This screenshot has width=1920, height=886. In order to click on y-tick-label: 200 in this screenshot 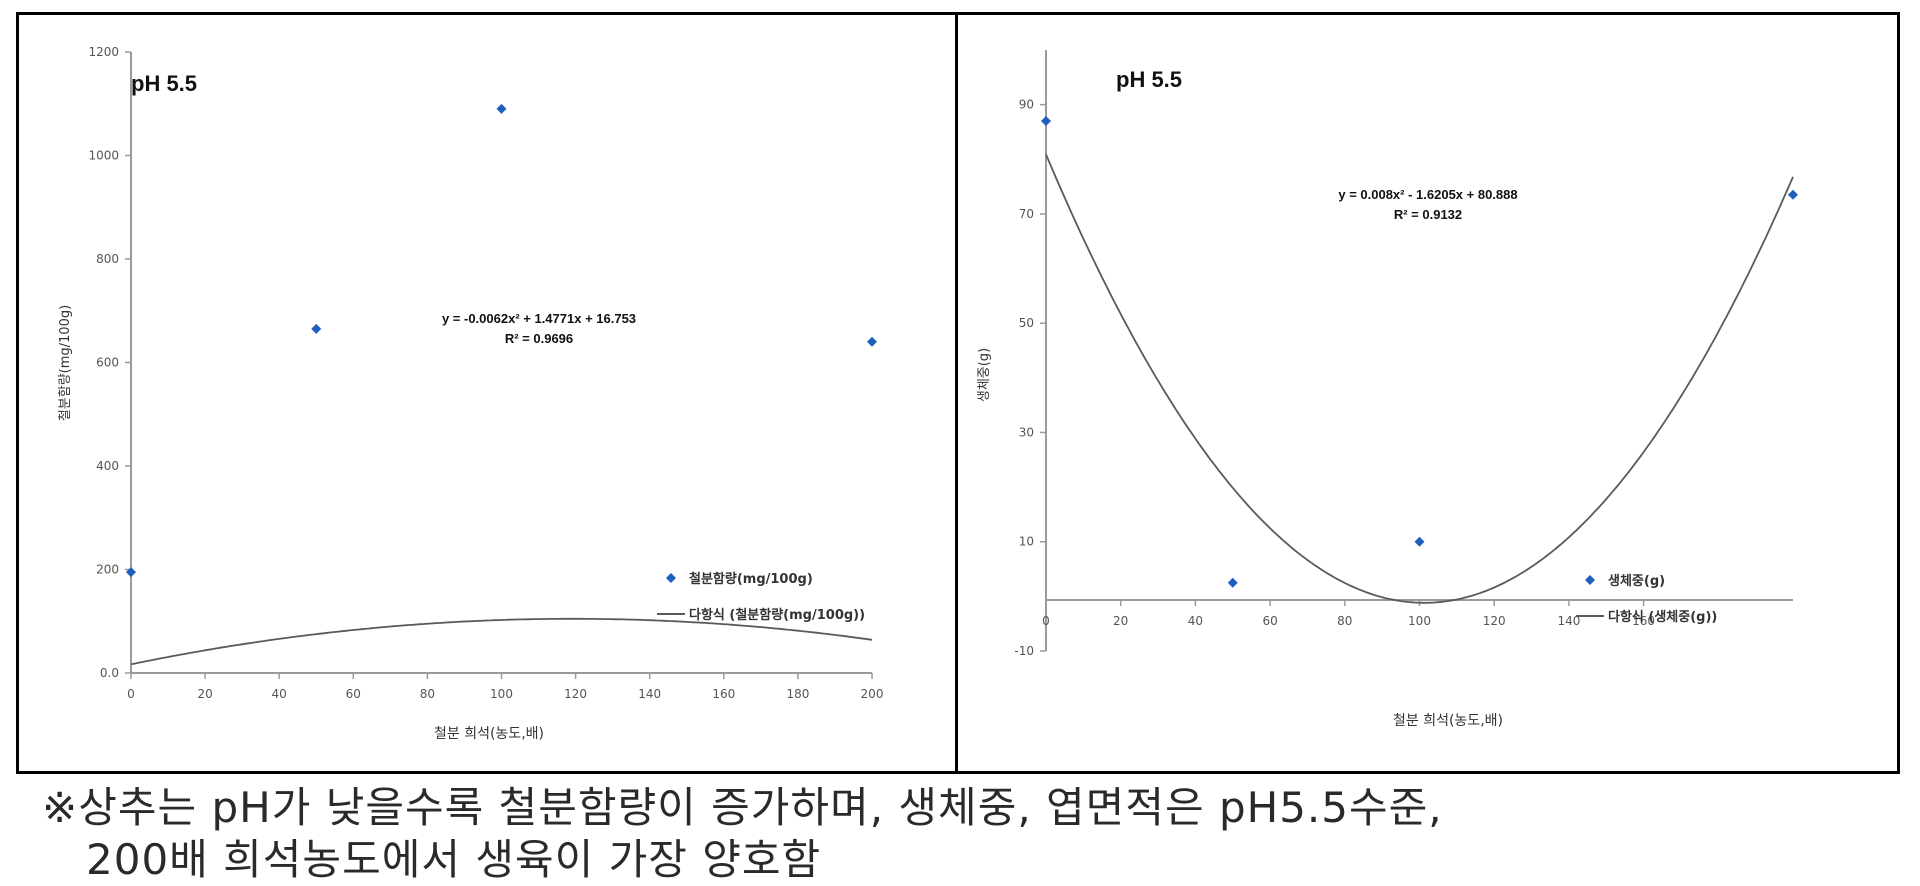, I will do `click(107, 570)`.